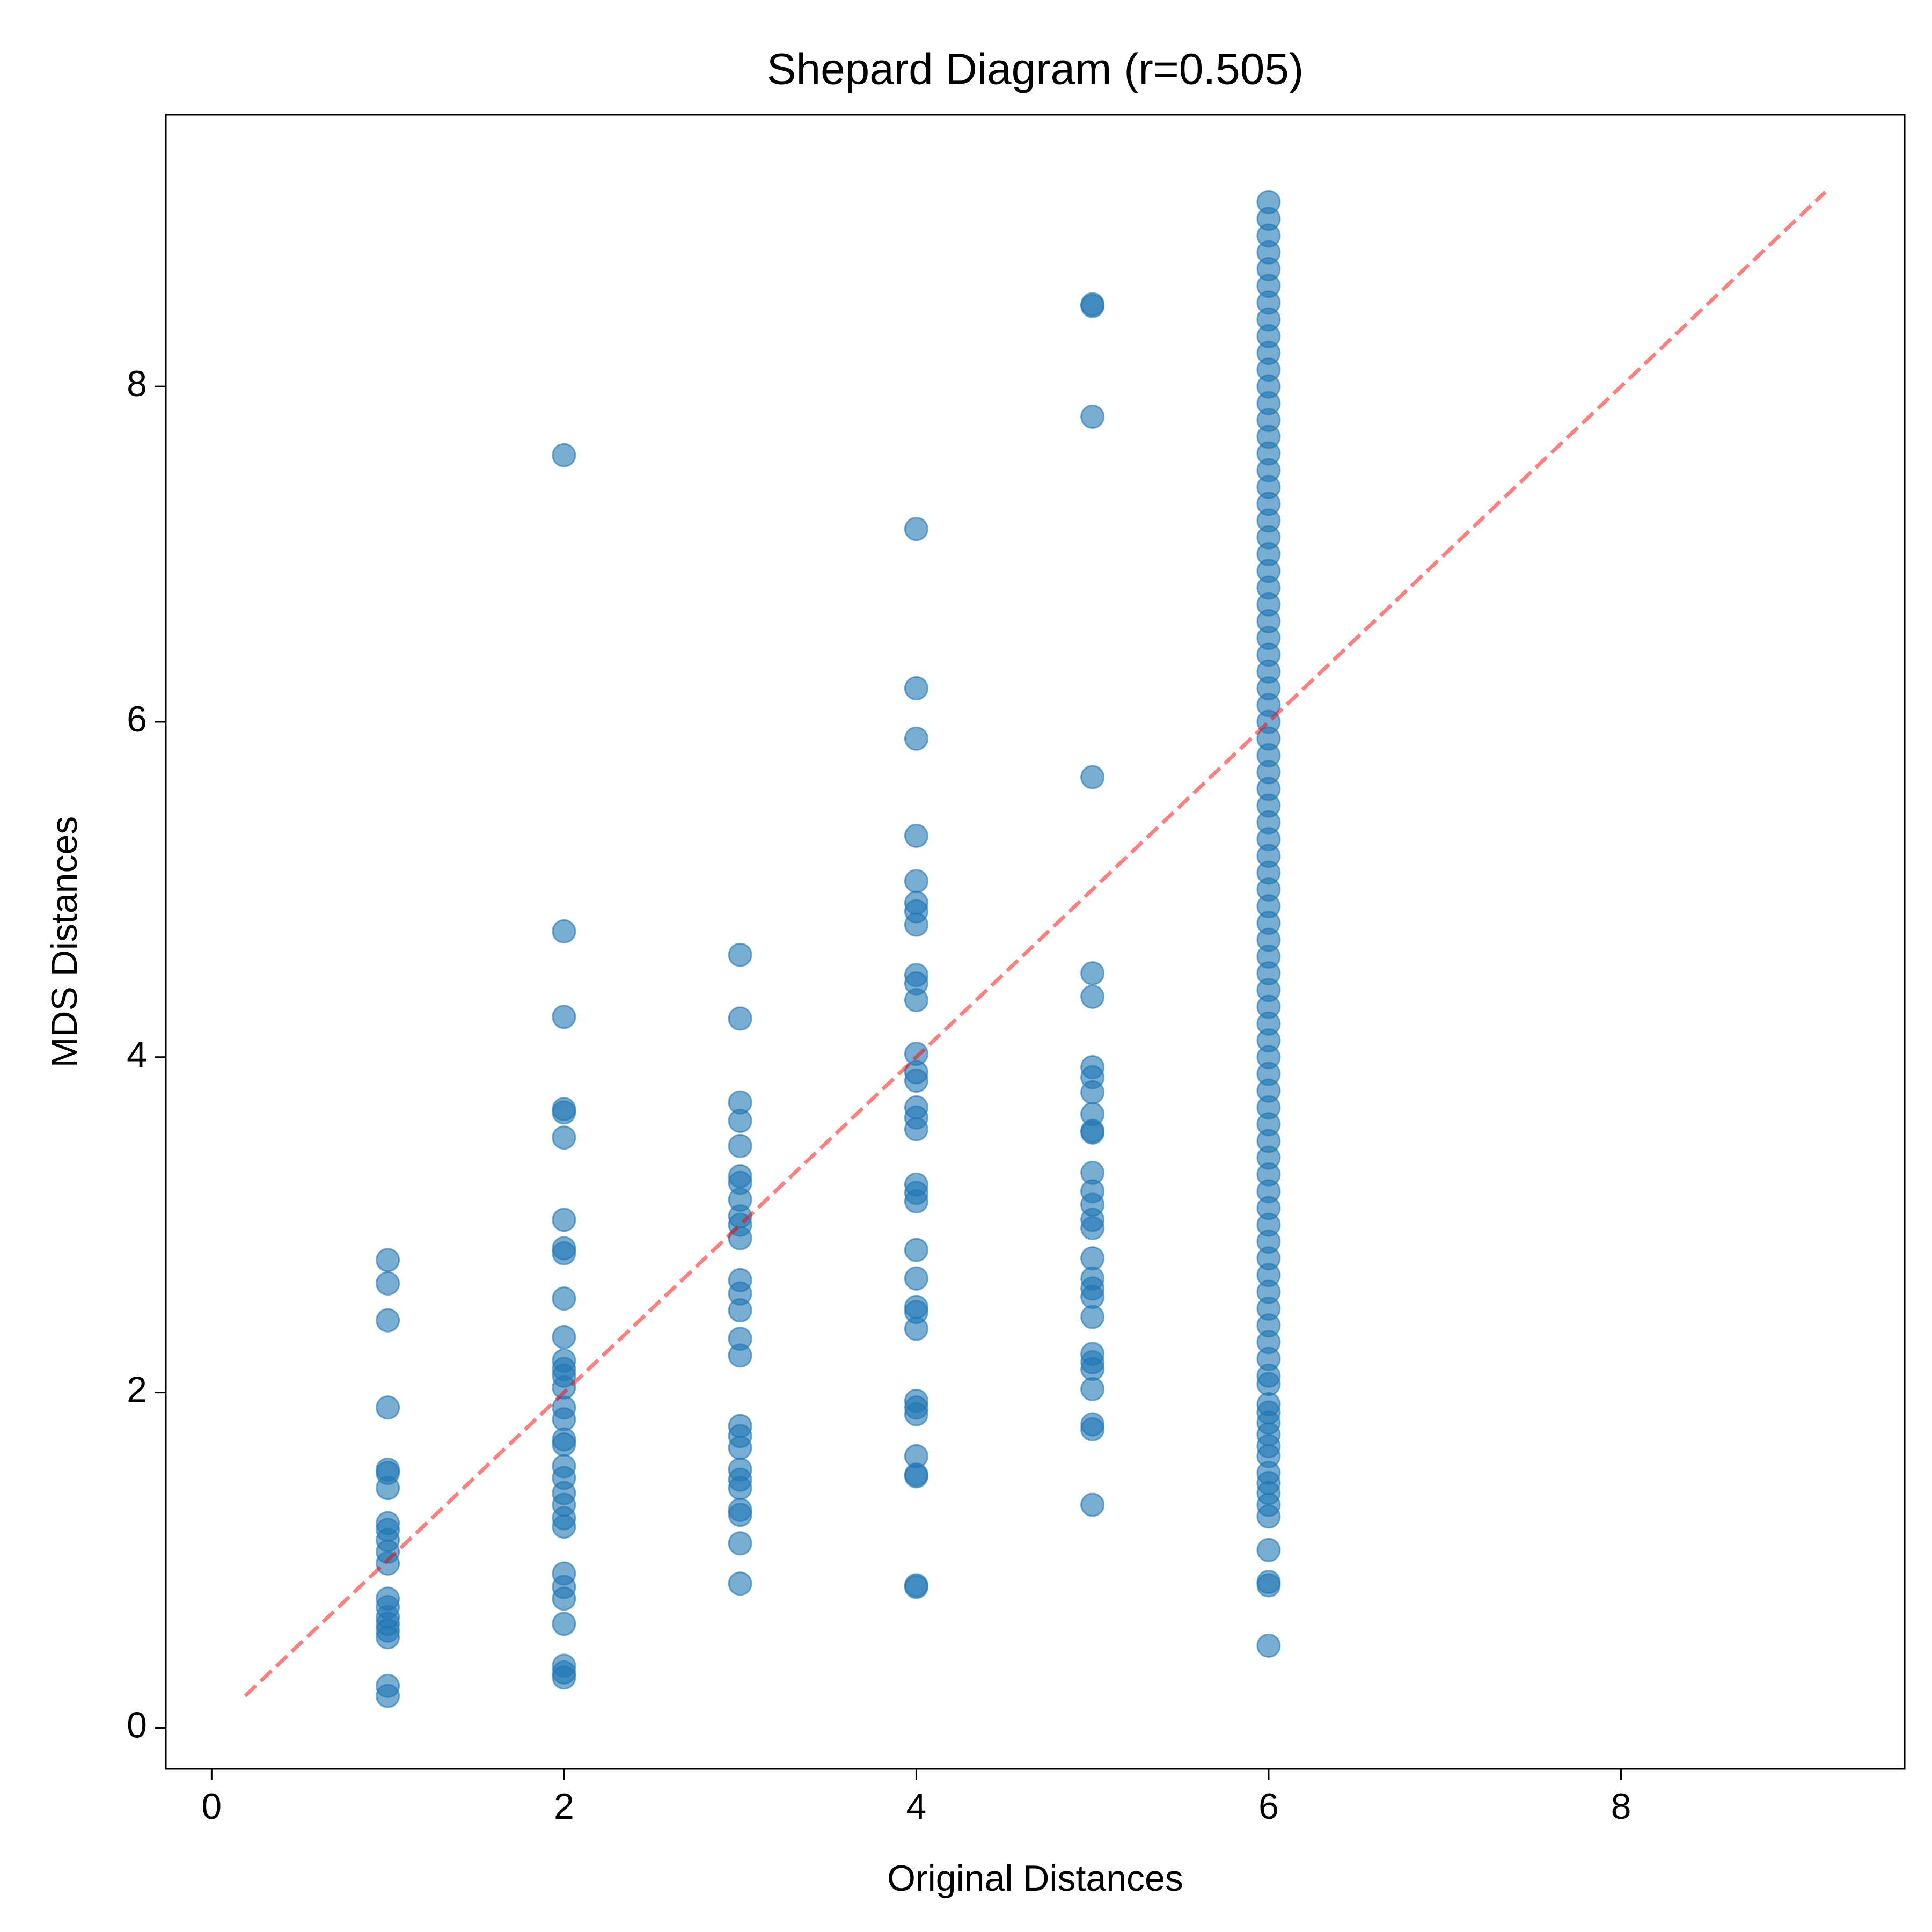 This screenshot has height=1932, width=1932. What do you see at coordinates (1621, 1806) in the screenshot?
I see `x-tick-label: 8` at bounding box center [1621, 1806].